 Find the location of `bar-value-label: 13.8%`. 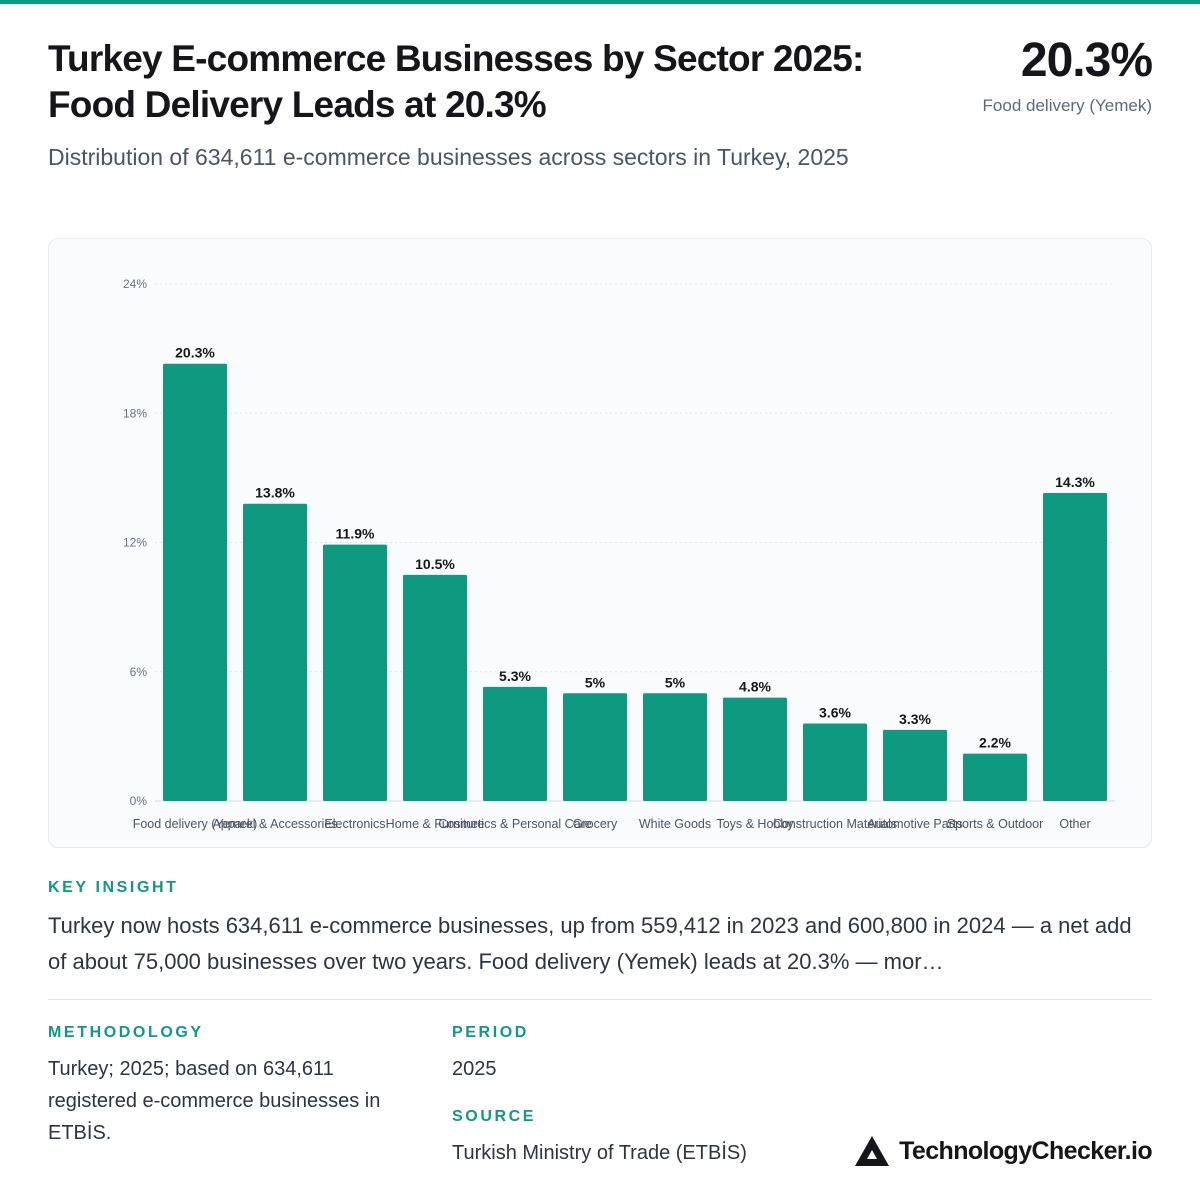

bar-value-label: 13.8% is located at coordinates (275, 493).